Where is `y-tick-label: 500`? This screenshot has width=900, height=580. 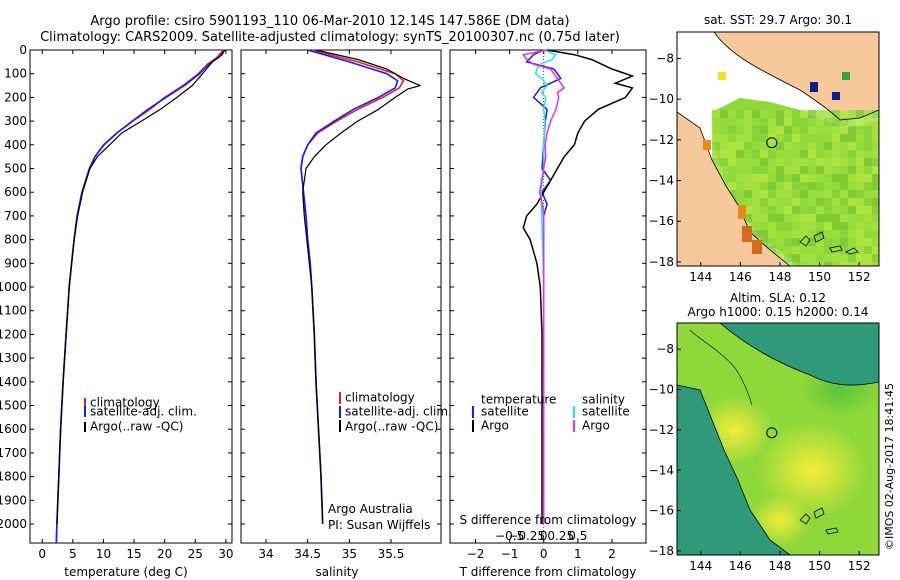 y-tick-label: 500 is located at coordinates (15, 169).